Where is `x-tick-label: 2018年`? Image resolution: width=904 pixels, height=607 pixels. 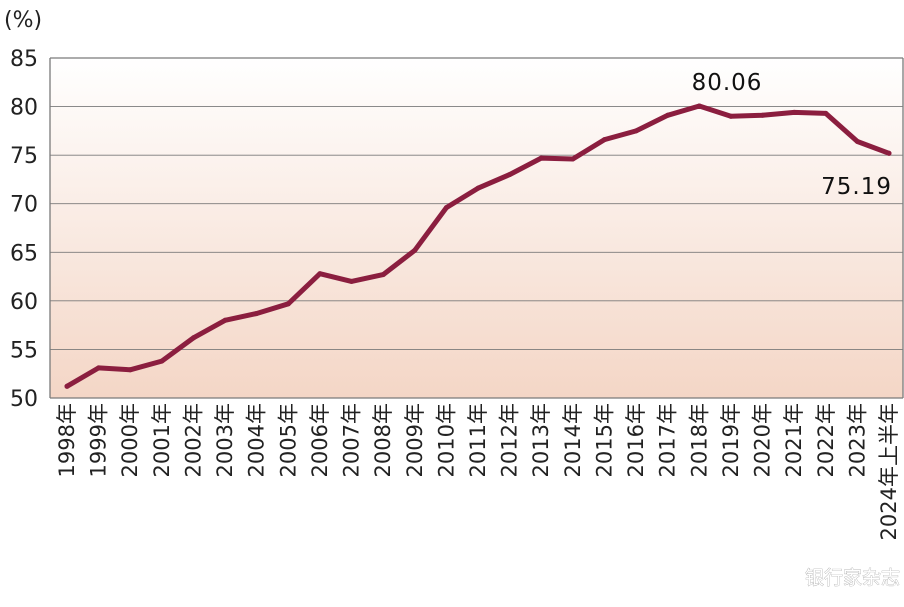
x-tick-label: 2018年 is located at coordinates (699, 440).